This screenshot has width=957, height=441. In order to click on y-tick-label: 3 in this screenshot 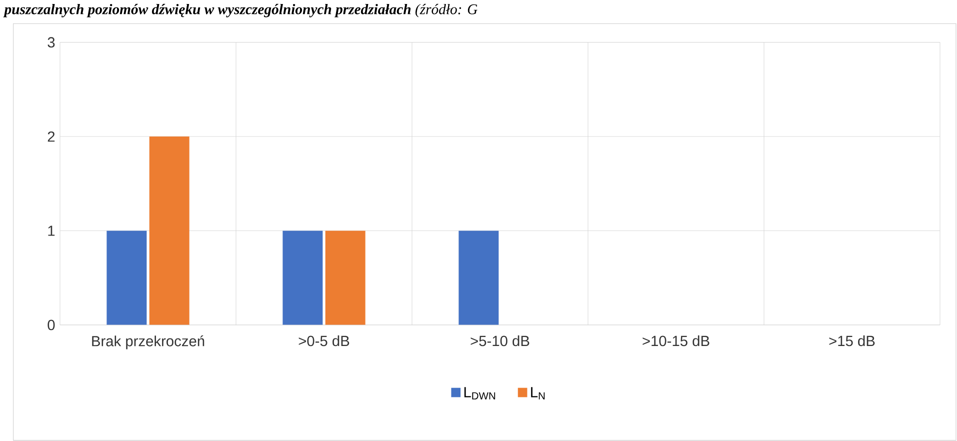, I will do `click(51, 42)`.